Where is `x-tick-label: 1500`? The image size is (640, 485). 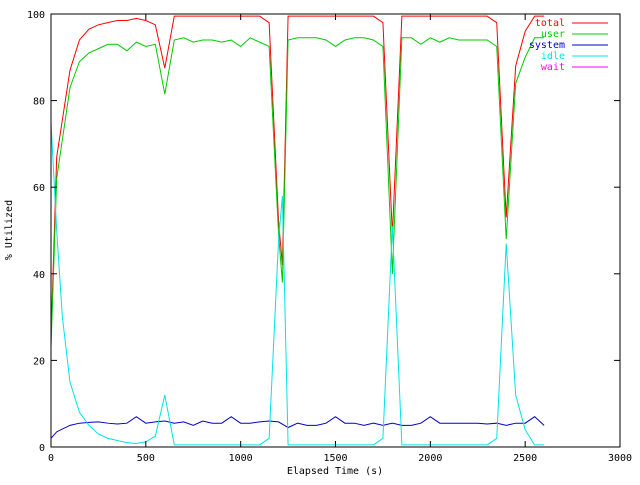
x-tick-label: 1500 is located at coordinates (335, 458).